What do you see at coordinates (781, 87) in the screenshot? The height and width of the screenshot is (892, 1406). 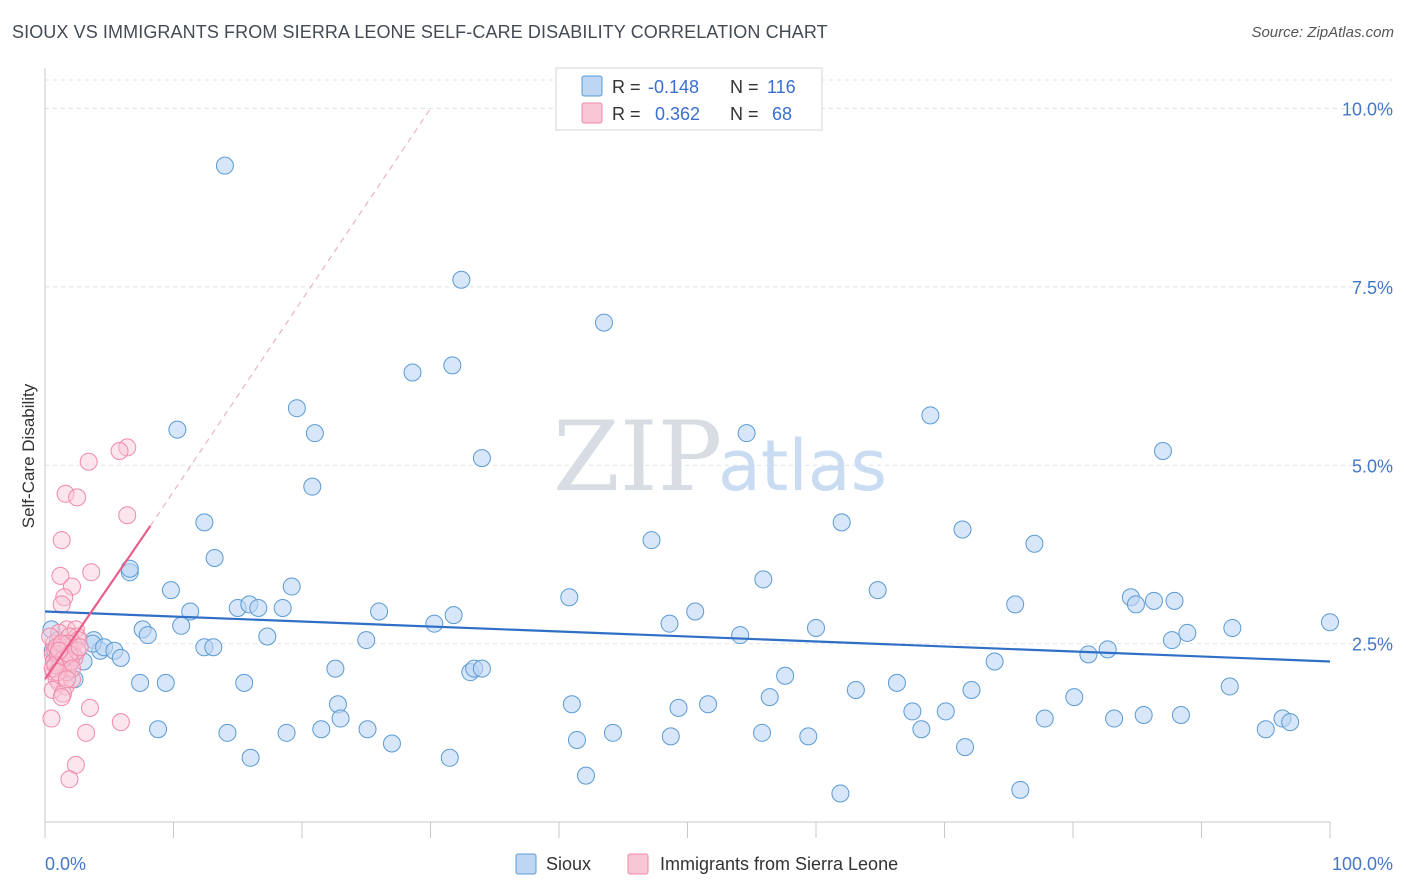 I see `stat-n-sioux: 116` at bounding box center [781, 87].